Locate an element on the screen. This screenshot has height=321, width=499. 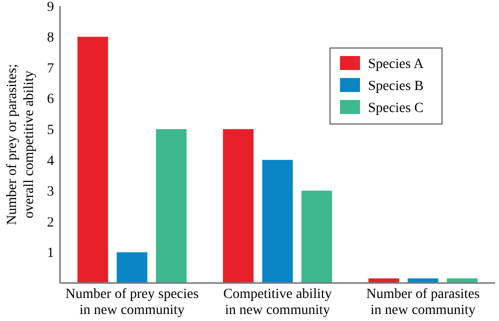
legend-label: Species B is located at coordinates (396, 86).